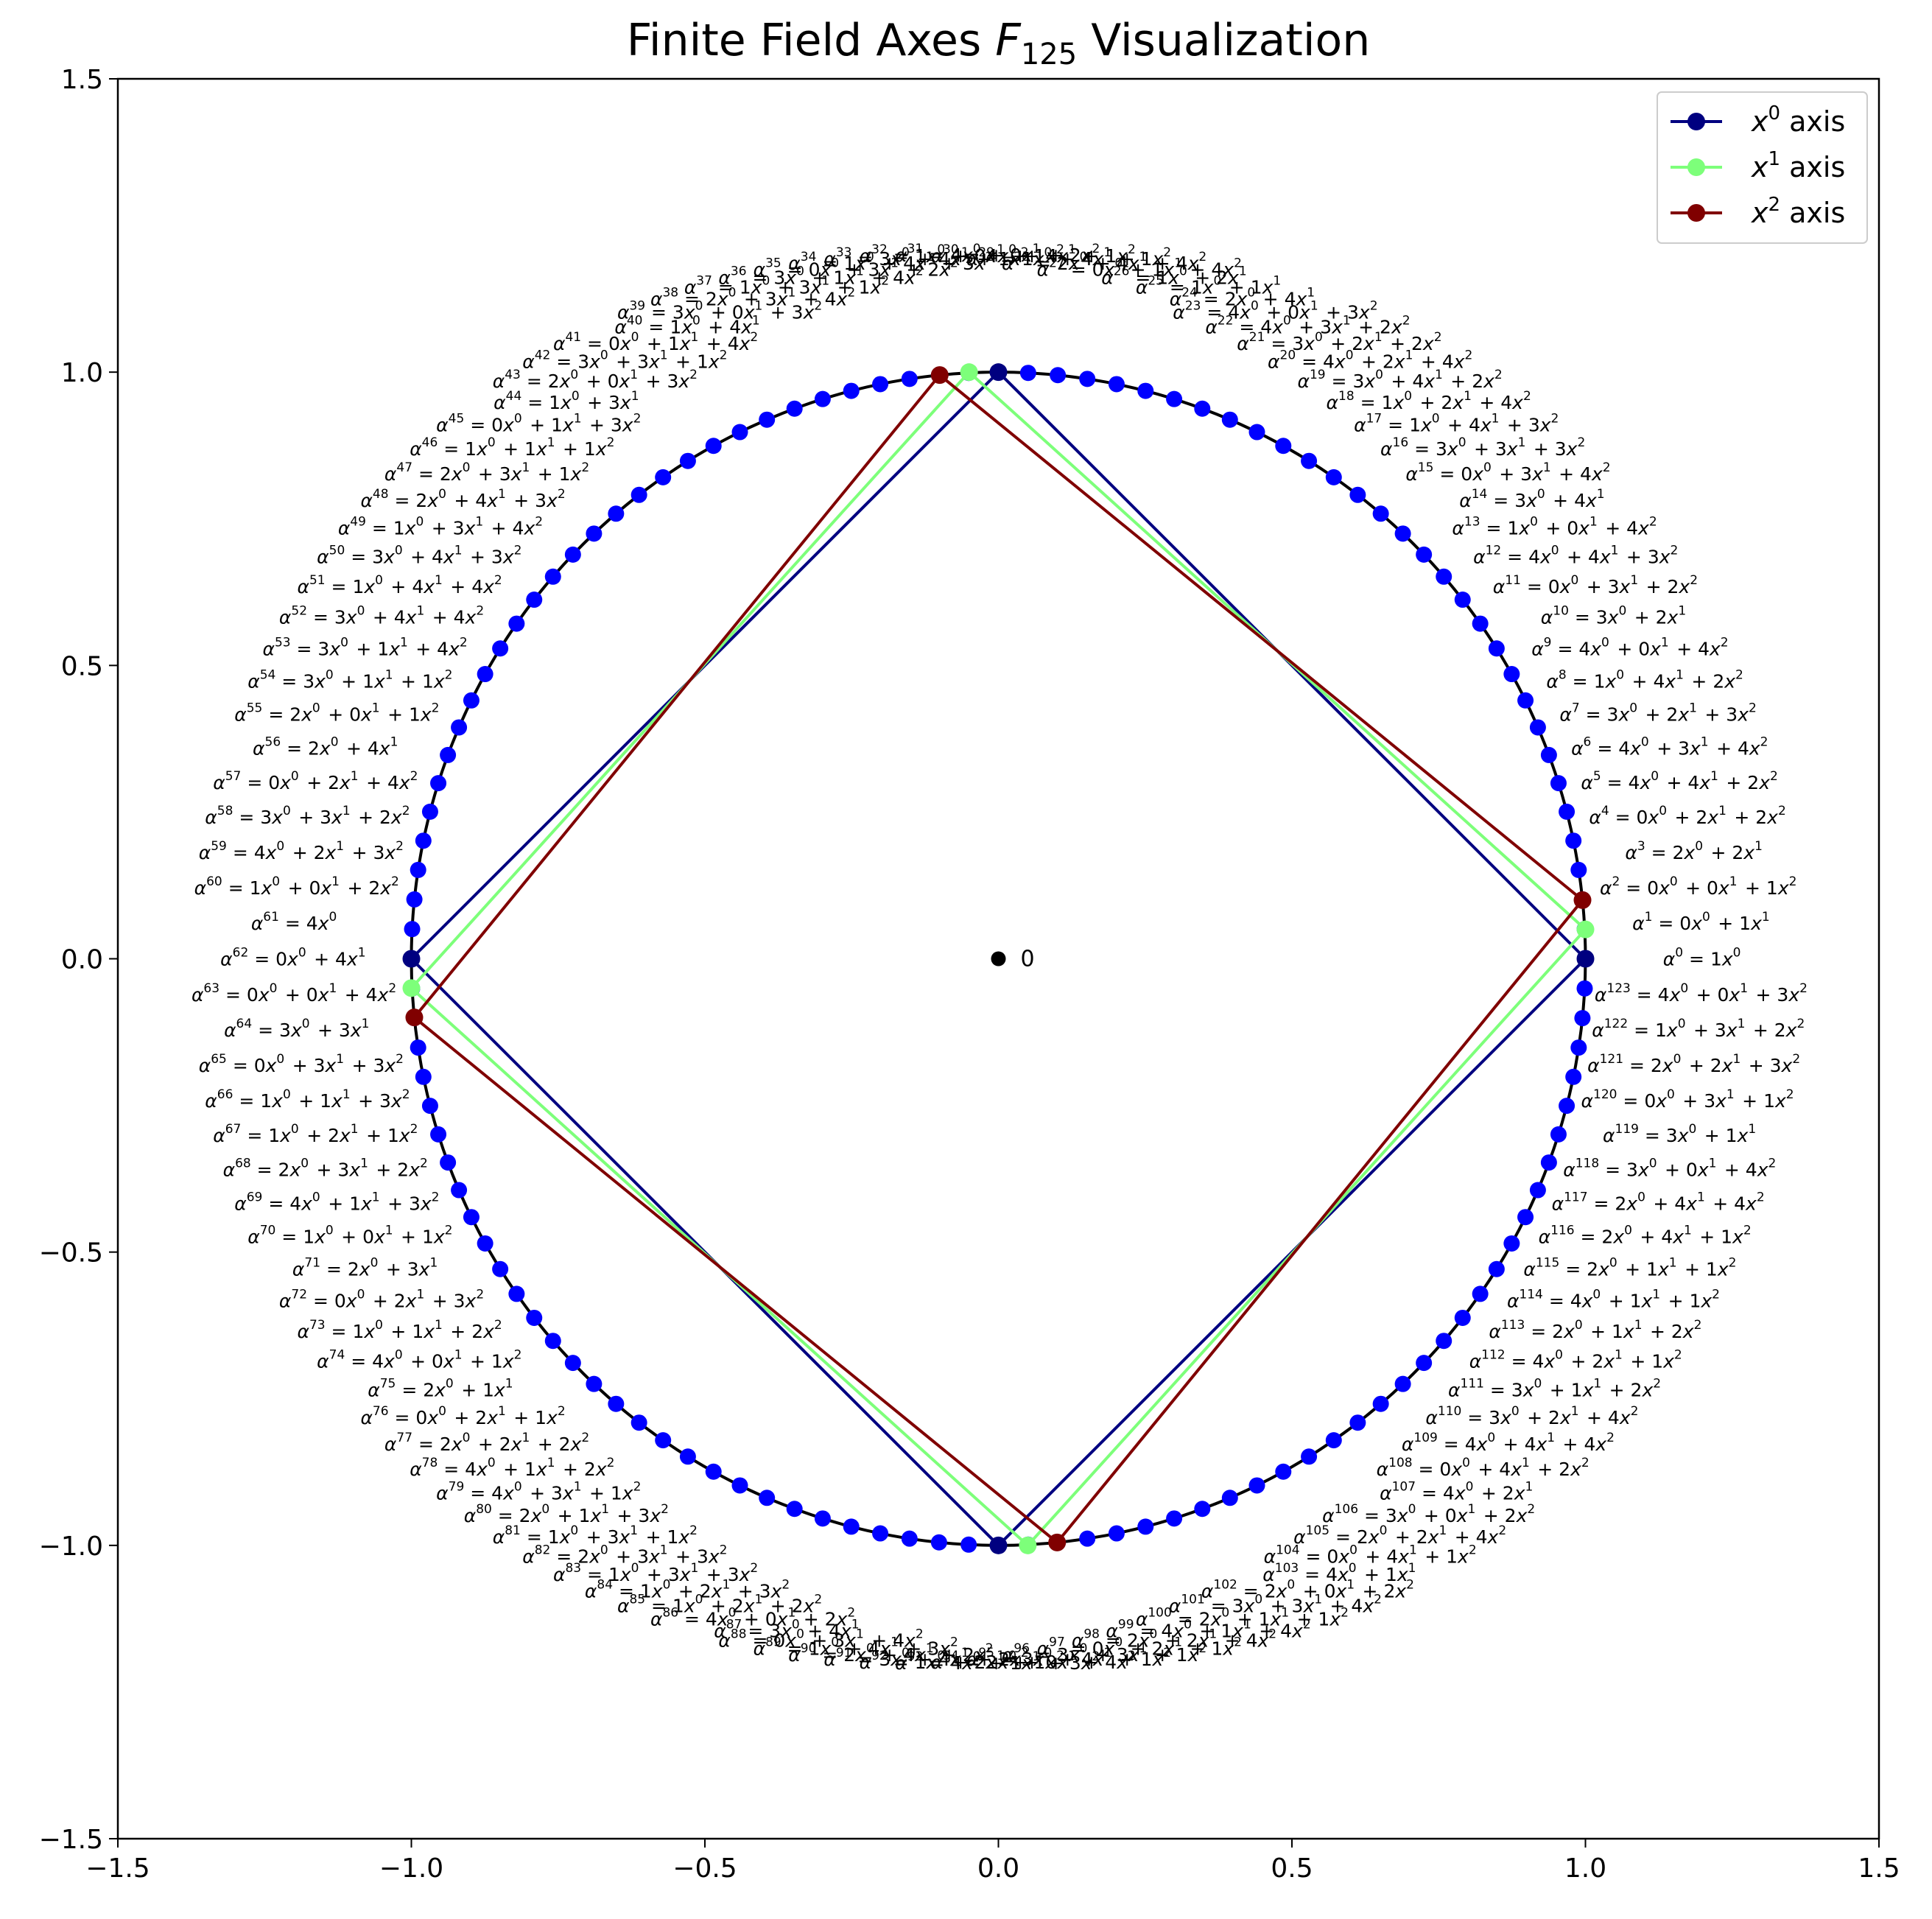  What do you see at coordinates (401, 585) in the screenshot?
I see `element-label: α51 = 1x0 + 4x1 + 4x2` at bounding box center [401, 585].